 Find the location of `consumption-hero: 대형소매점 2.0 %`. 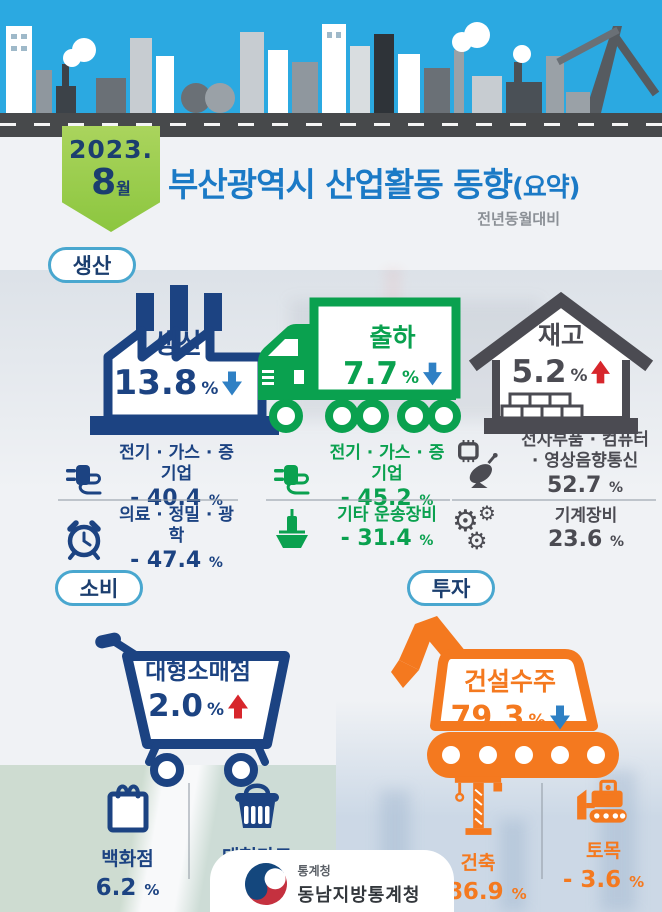

consumption-hero: 대형소매점 2.0 % is located at coordinates (198, 688).